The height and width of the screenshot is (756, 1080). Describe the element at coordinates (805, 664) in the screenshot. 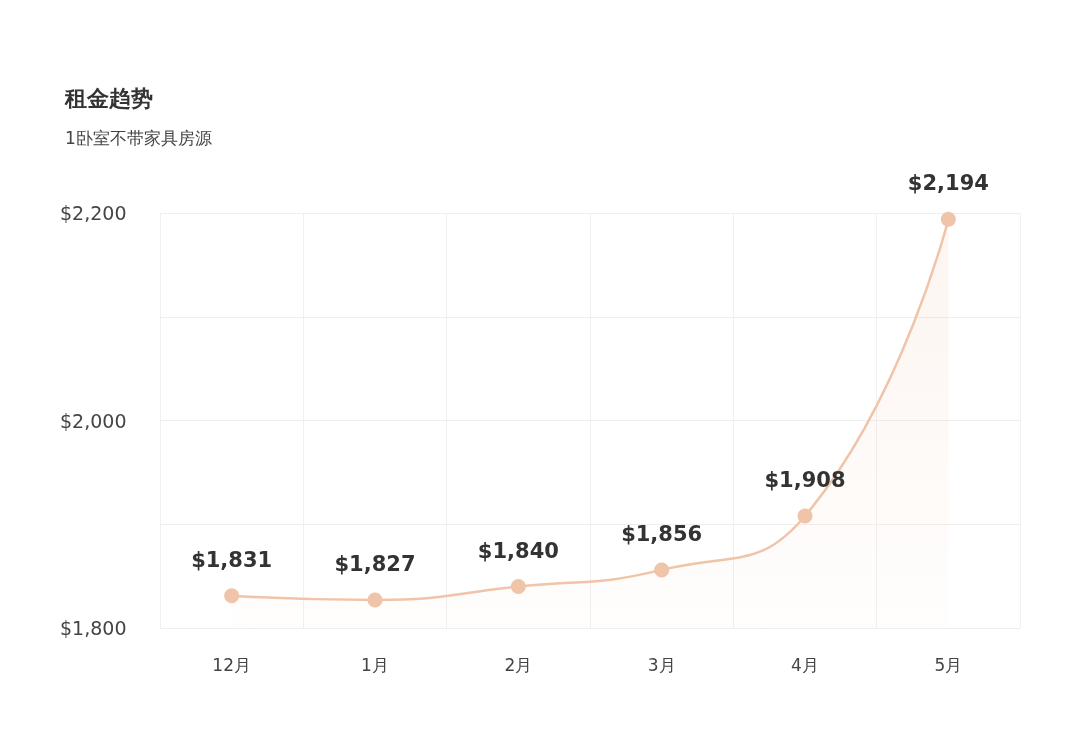

I see `x-tick-label: 4月` at that location.